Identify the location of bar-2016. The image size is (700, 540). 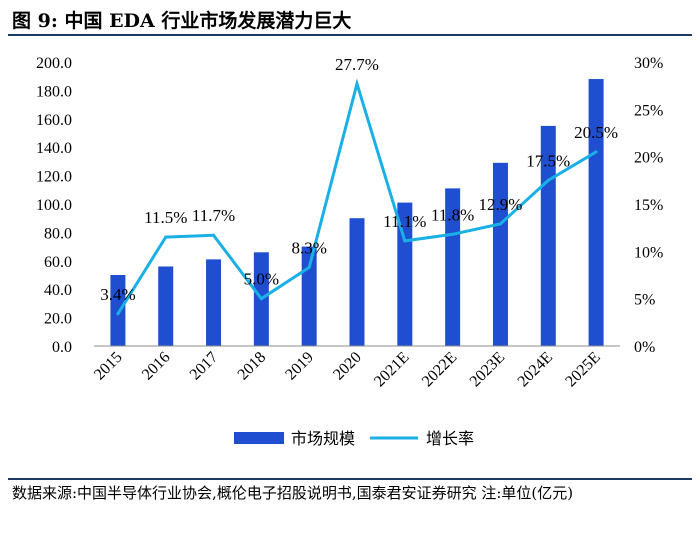
(166, 306).